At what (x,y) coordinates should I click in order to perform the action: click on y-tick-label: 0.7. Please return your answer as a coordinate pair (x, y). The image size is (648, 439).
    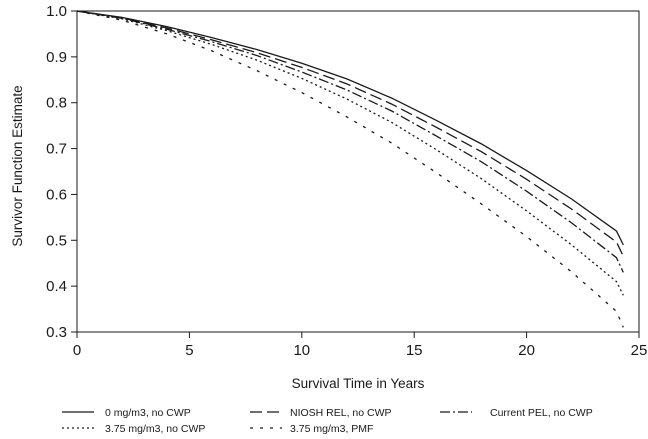
    Looking at the image, I should click on (56, 149).